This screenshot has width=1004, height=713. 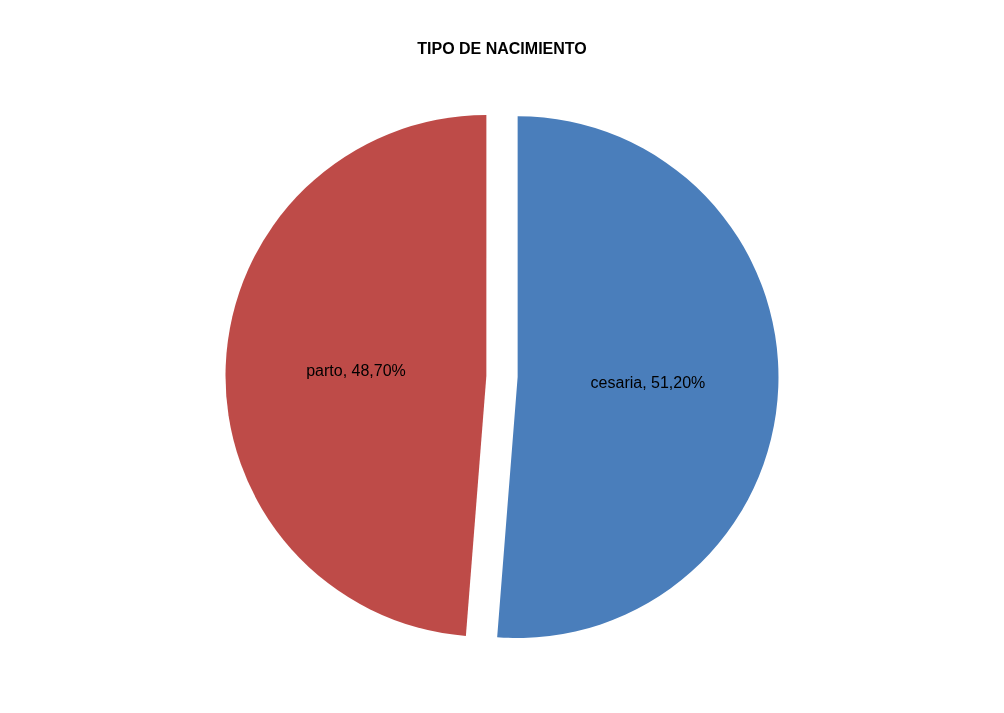 What do you see at coordinates (648, 382) in the screenshot?
I see `slice-label: cesaria, 51,20%` at bounding box center [648, 382].